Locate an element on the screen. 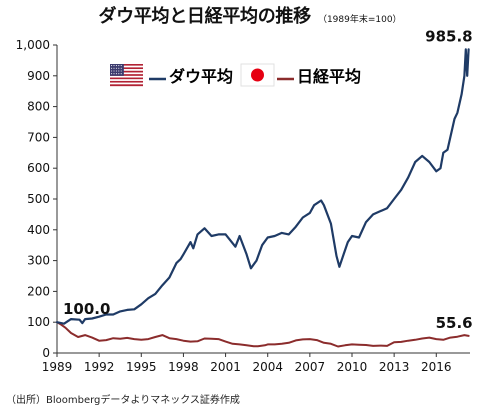 The image size is (500, 411). chart-title-main: ダウ平均と日経平均の推移 is located at coordinates (204, 16).